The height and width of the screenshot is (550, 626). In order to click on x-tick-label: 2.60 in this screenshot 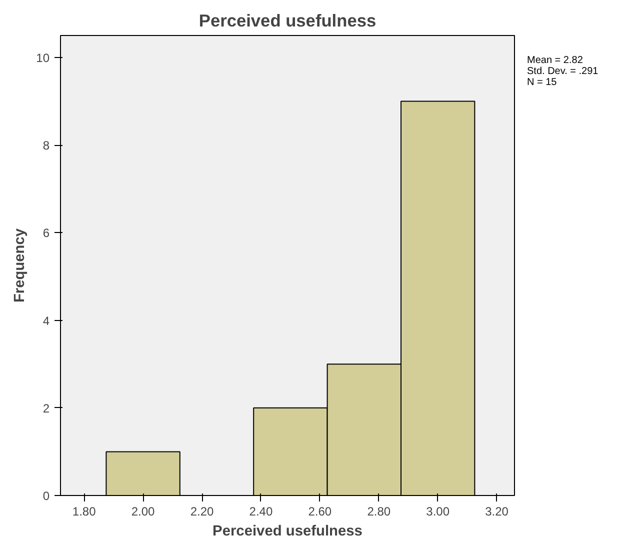, I will do `click(320, 511)`.